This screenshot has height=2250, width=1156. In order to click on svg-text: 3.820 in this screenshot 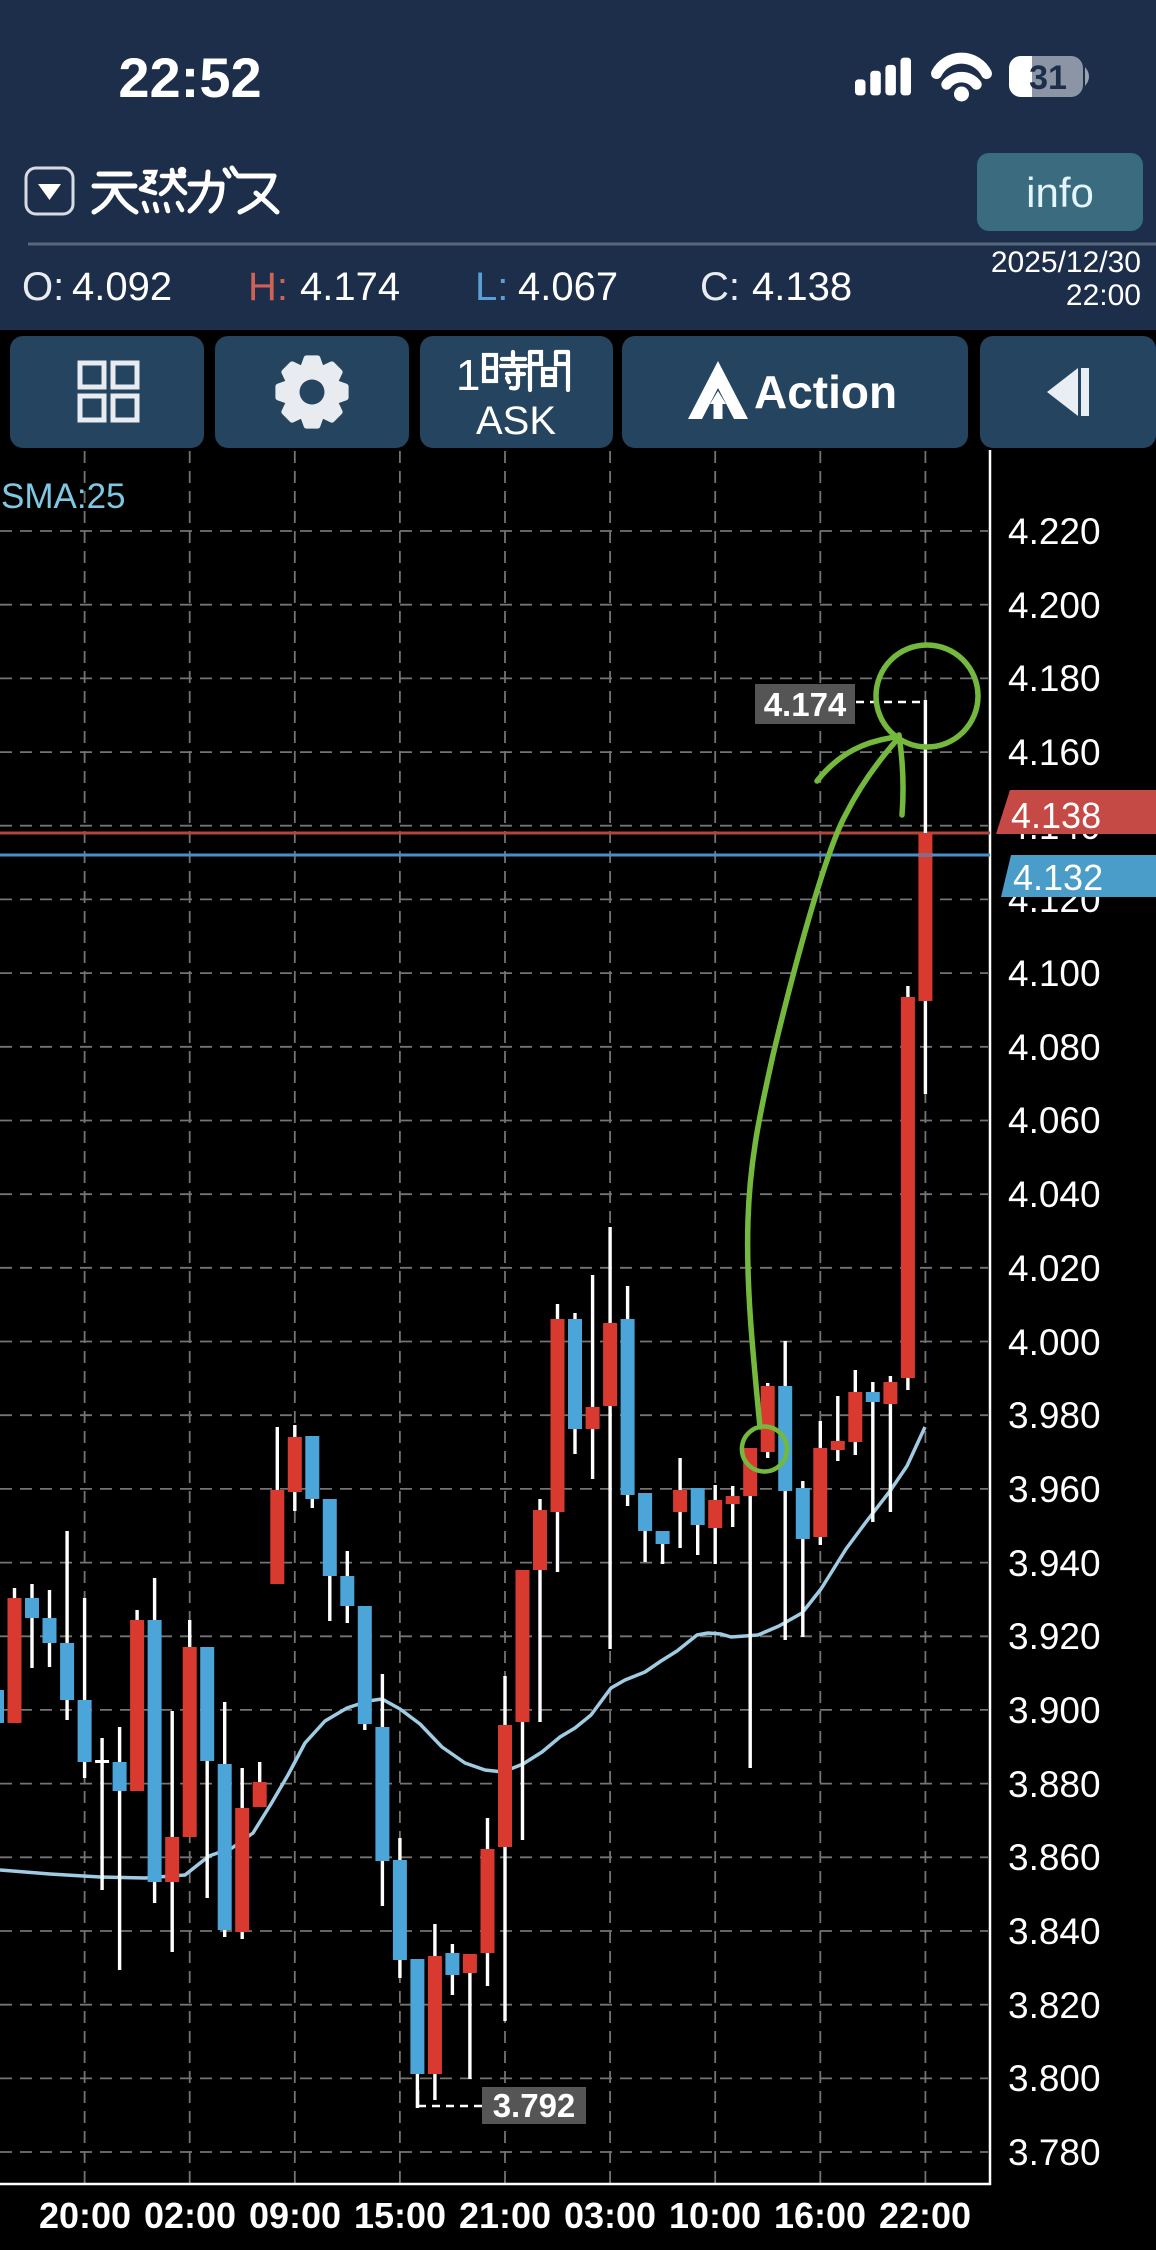, I will do `click(1054, 2005)`.